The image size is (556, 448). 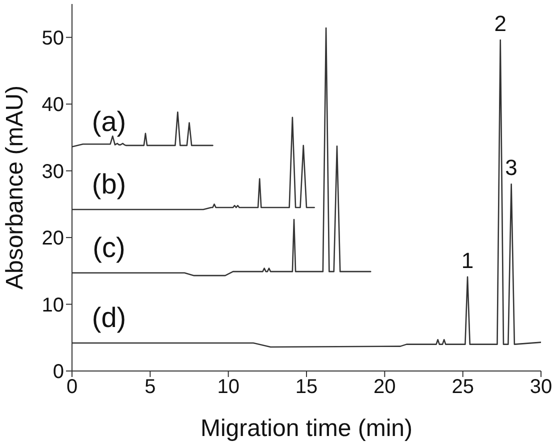 I want to click on y-tick-label: 50, so click(x=53, y=38).